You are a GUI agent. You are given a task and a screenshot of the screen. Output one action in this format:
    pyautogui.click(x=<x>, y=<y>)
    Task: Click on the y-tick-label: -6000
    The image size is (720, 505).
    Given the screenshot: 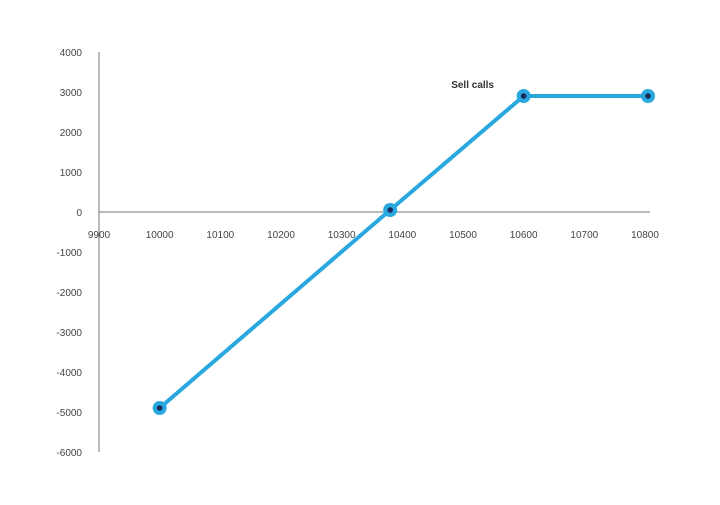 What is the action you would take?
    pyautogui.click(x=69, y=453)
    